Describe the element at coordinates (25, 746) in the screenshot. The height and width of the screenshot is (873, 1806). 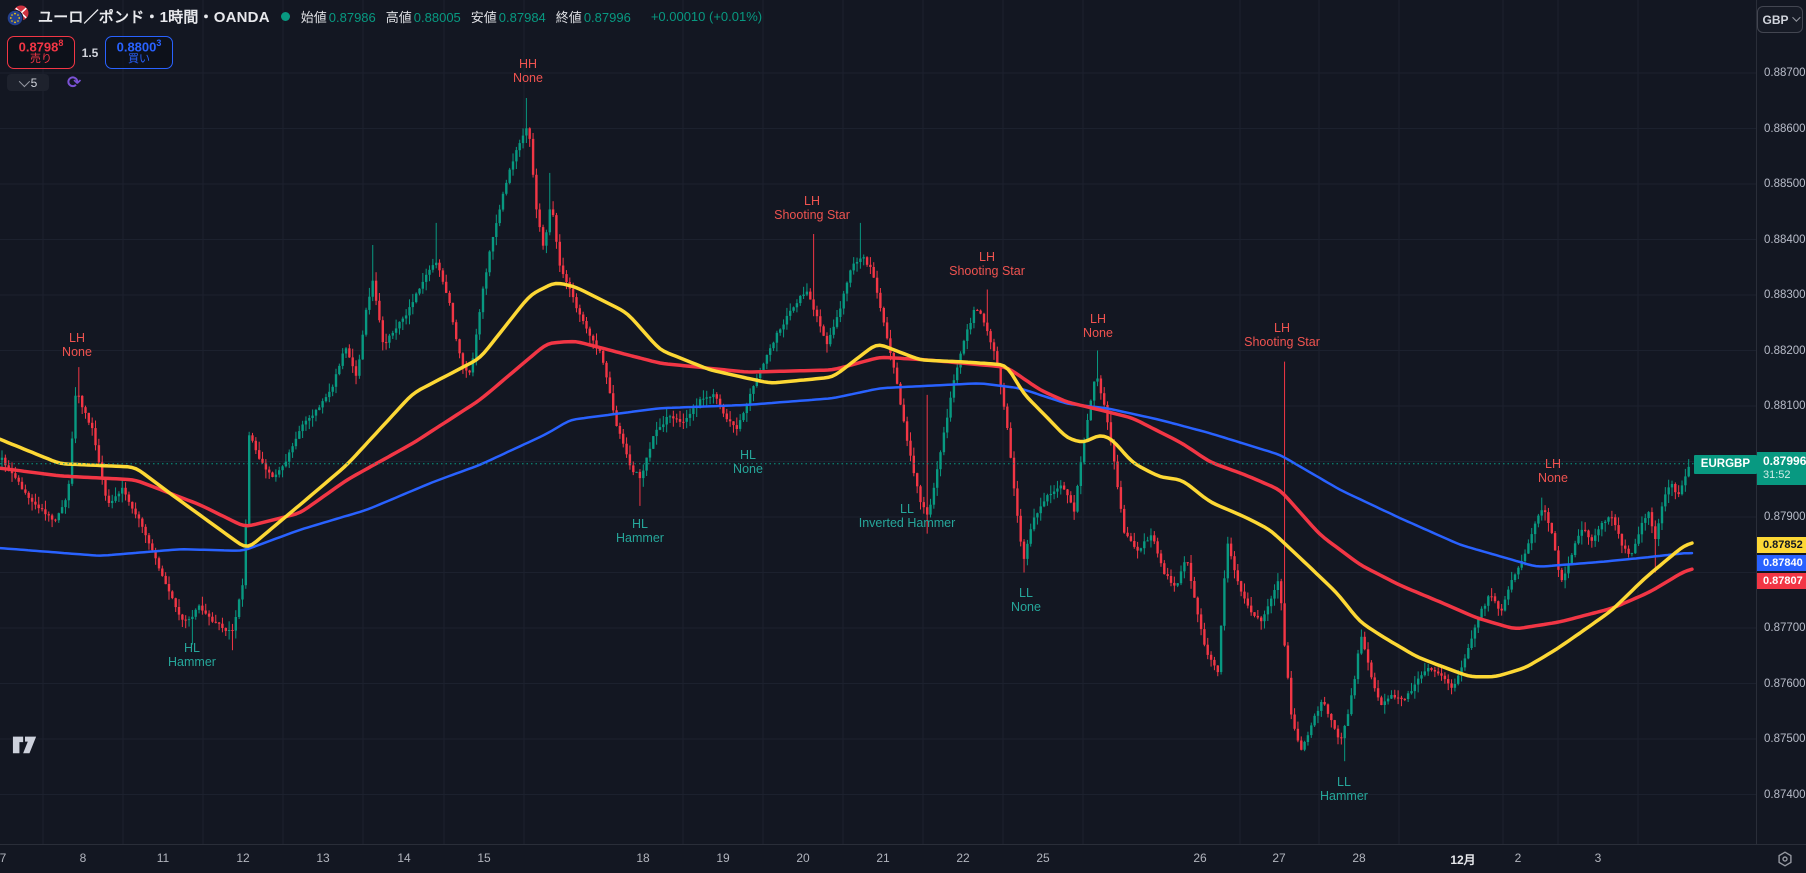
I see `tradingview-logo` at that location.